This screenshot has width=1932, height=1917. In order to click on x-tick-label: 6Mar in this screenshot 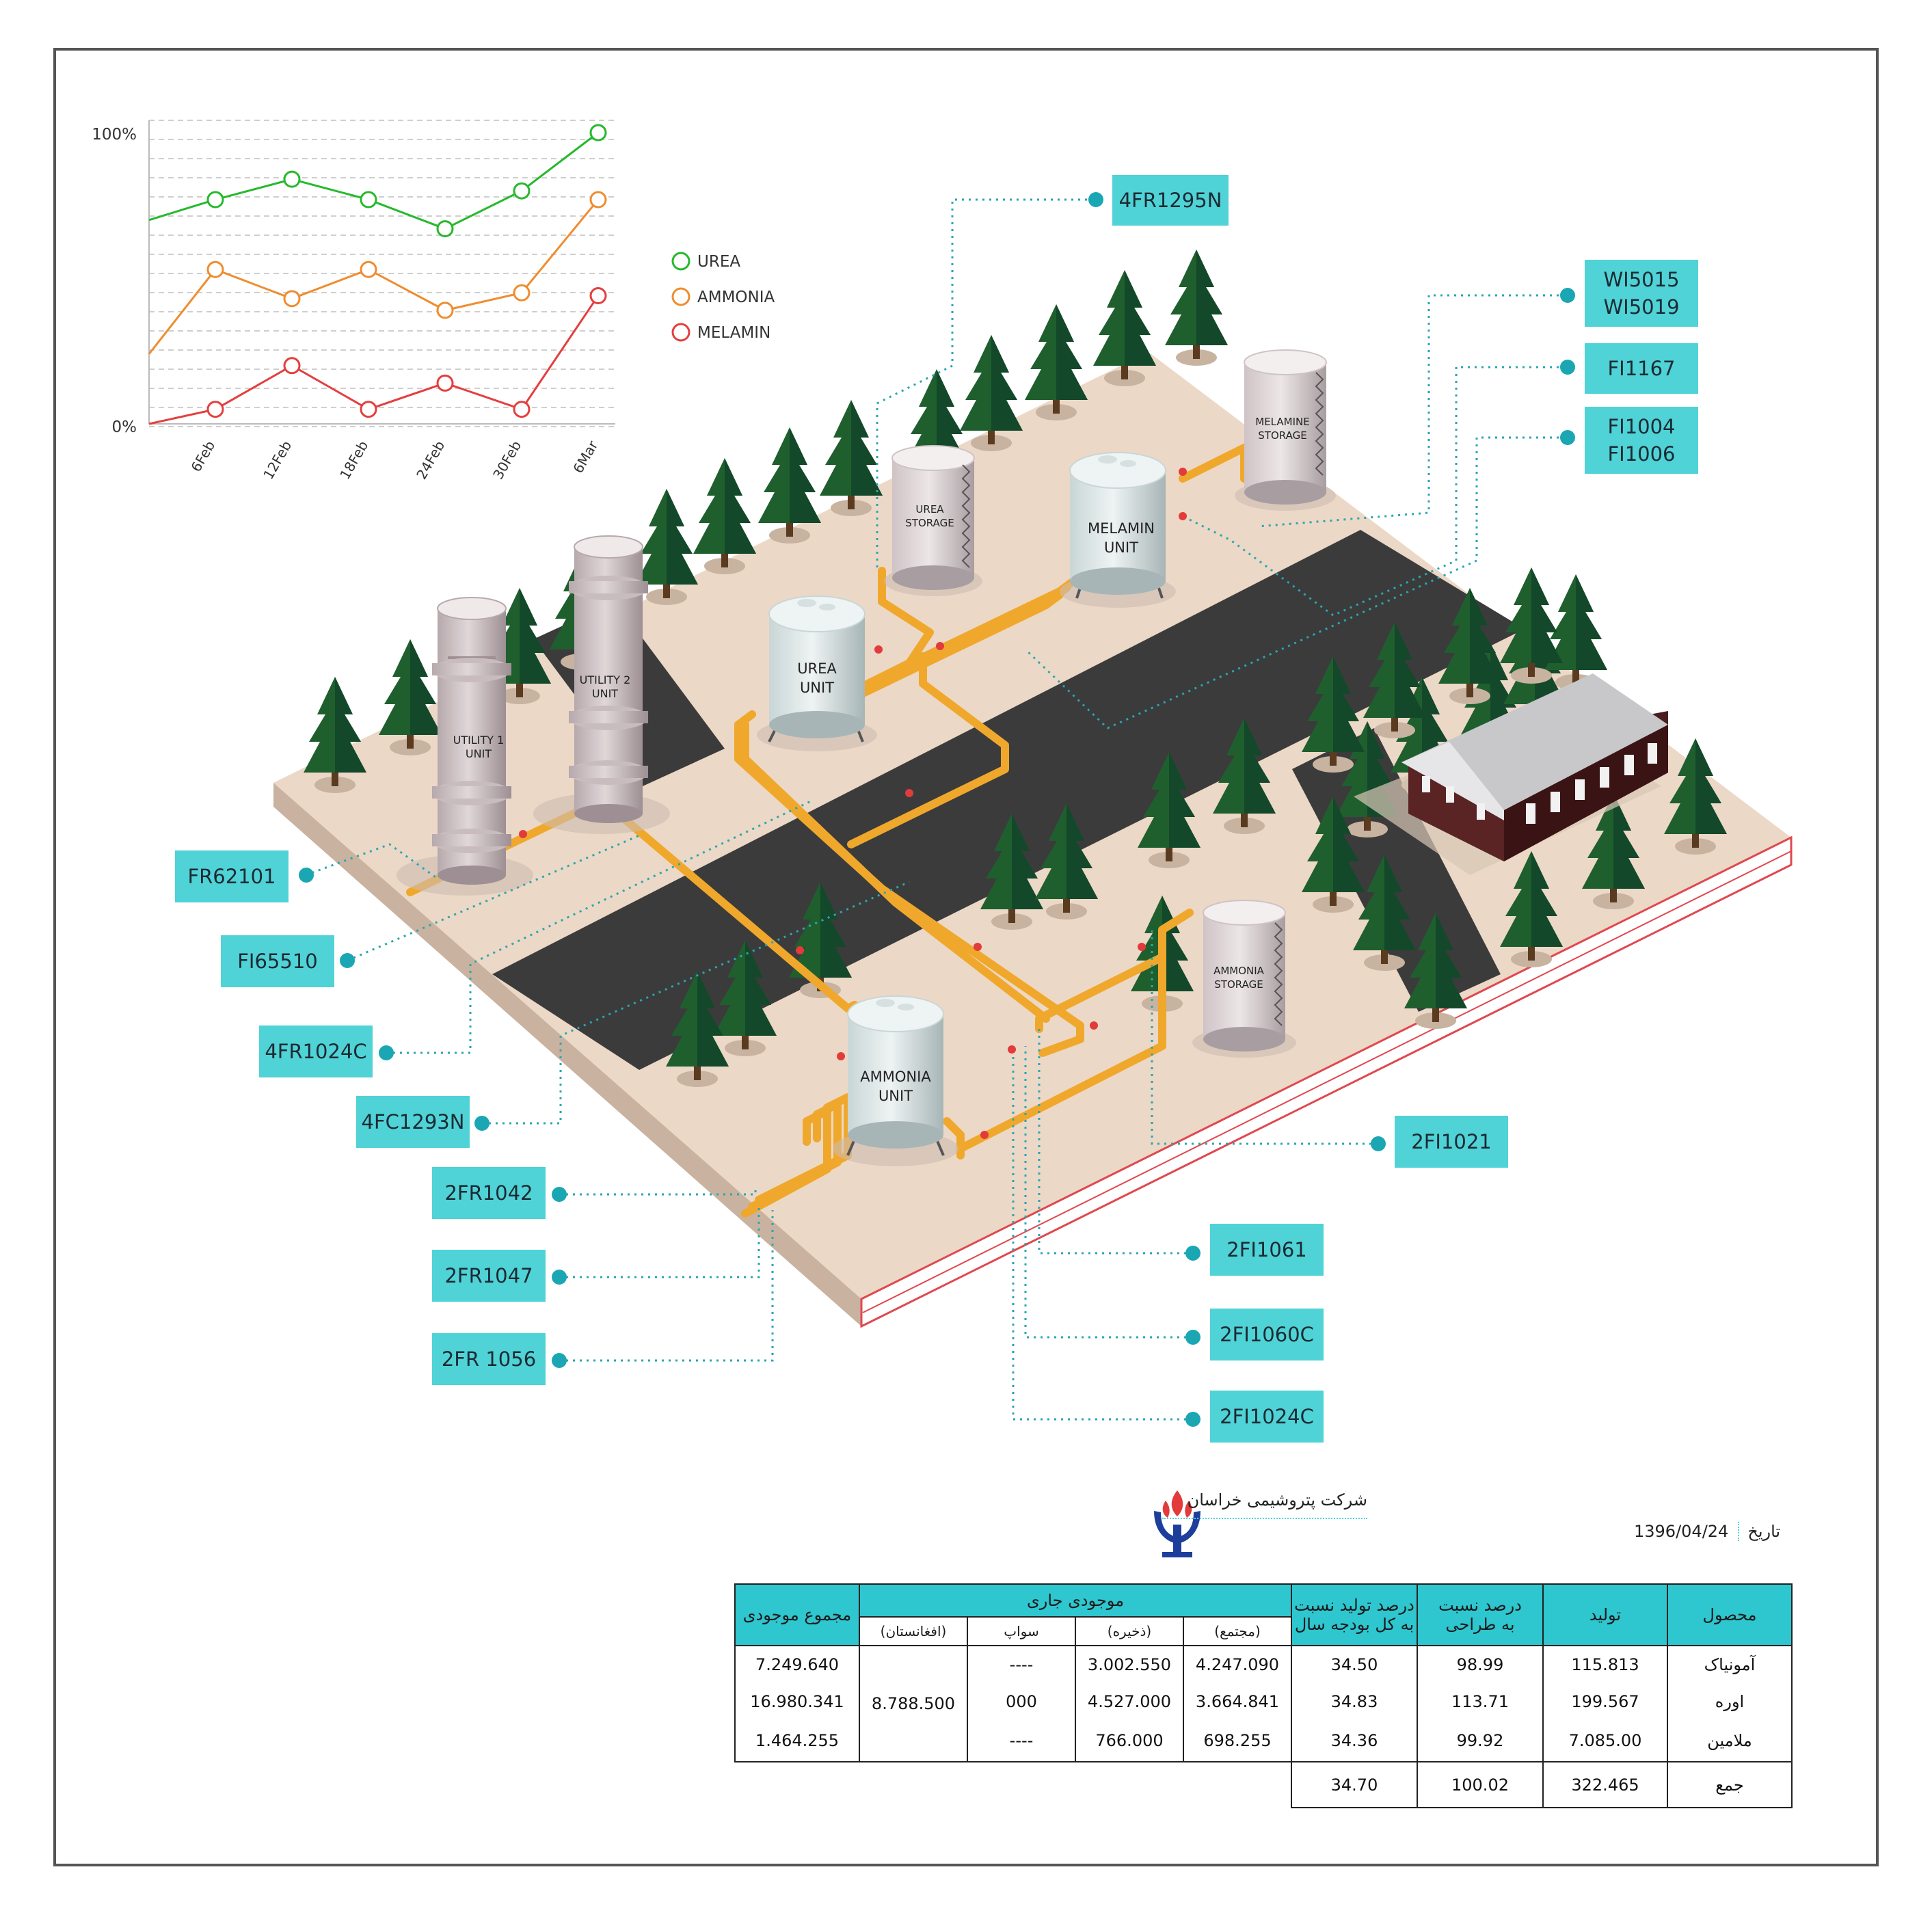, I will do `click(585, 457)`.